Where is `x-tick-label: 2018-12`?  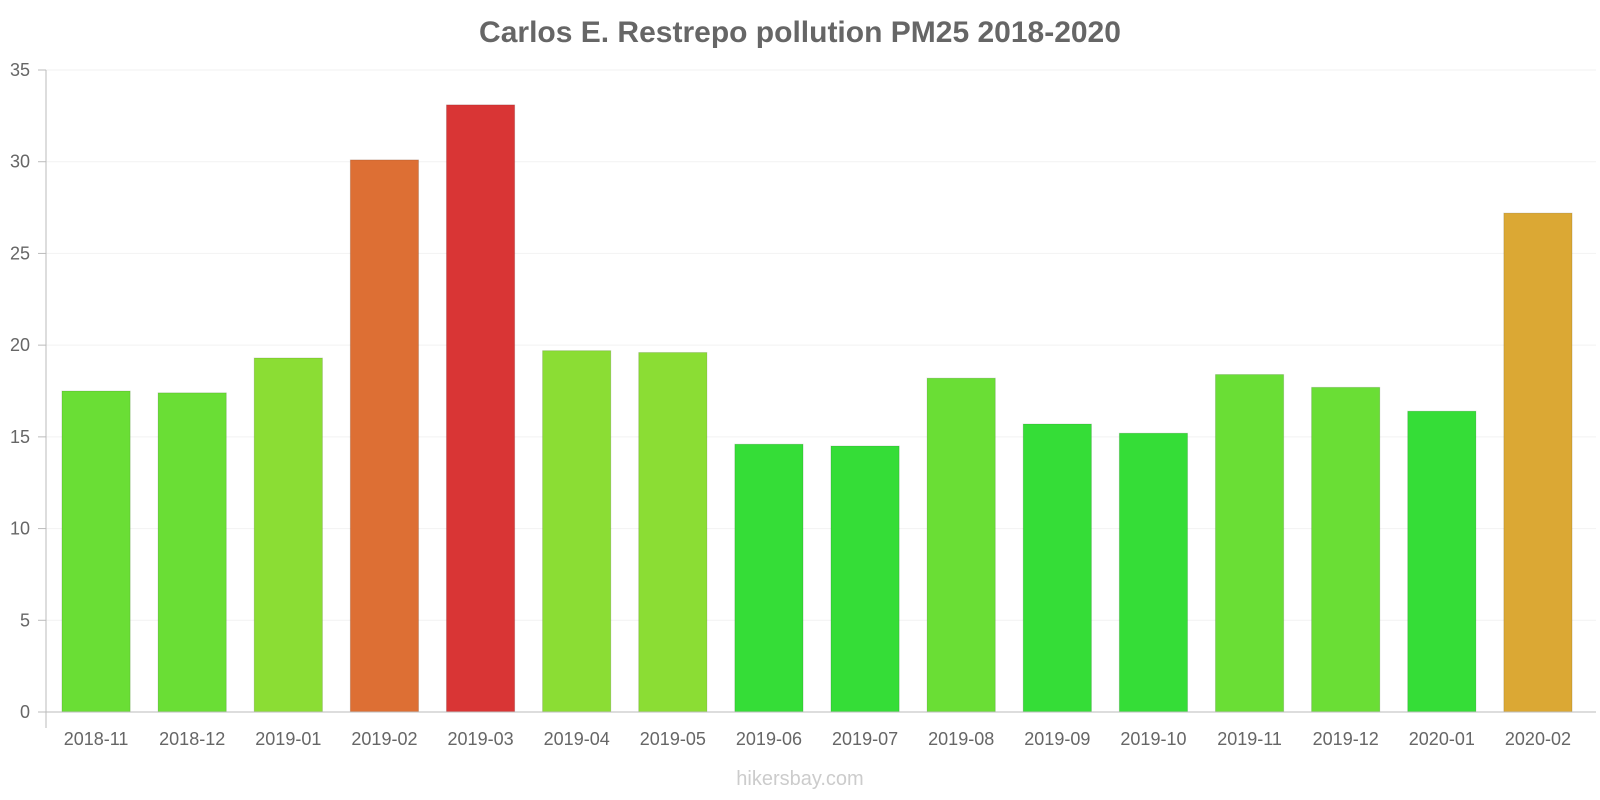 x-tick-label: 2018-12 is located at coordinates (192, 739).